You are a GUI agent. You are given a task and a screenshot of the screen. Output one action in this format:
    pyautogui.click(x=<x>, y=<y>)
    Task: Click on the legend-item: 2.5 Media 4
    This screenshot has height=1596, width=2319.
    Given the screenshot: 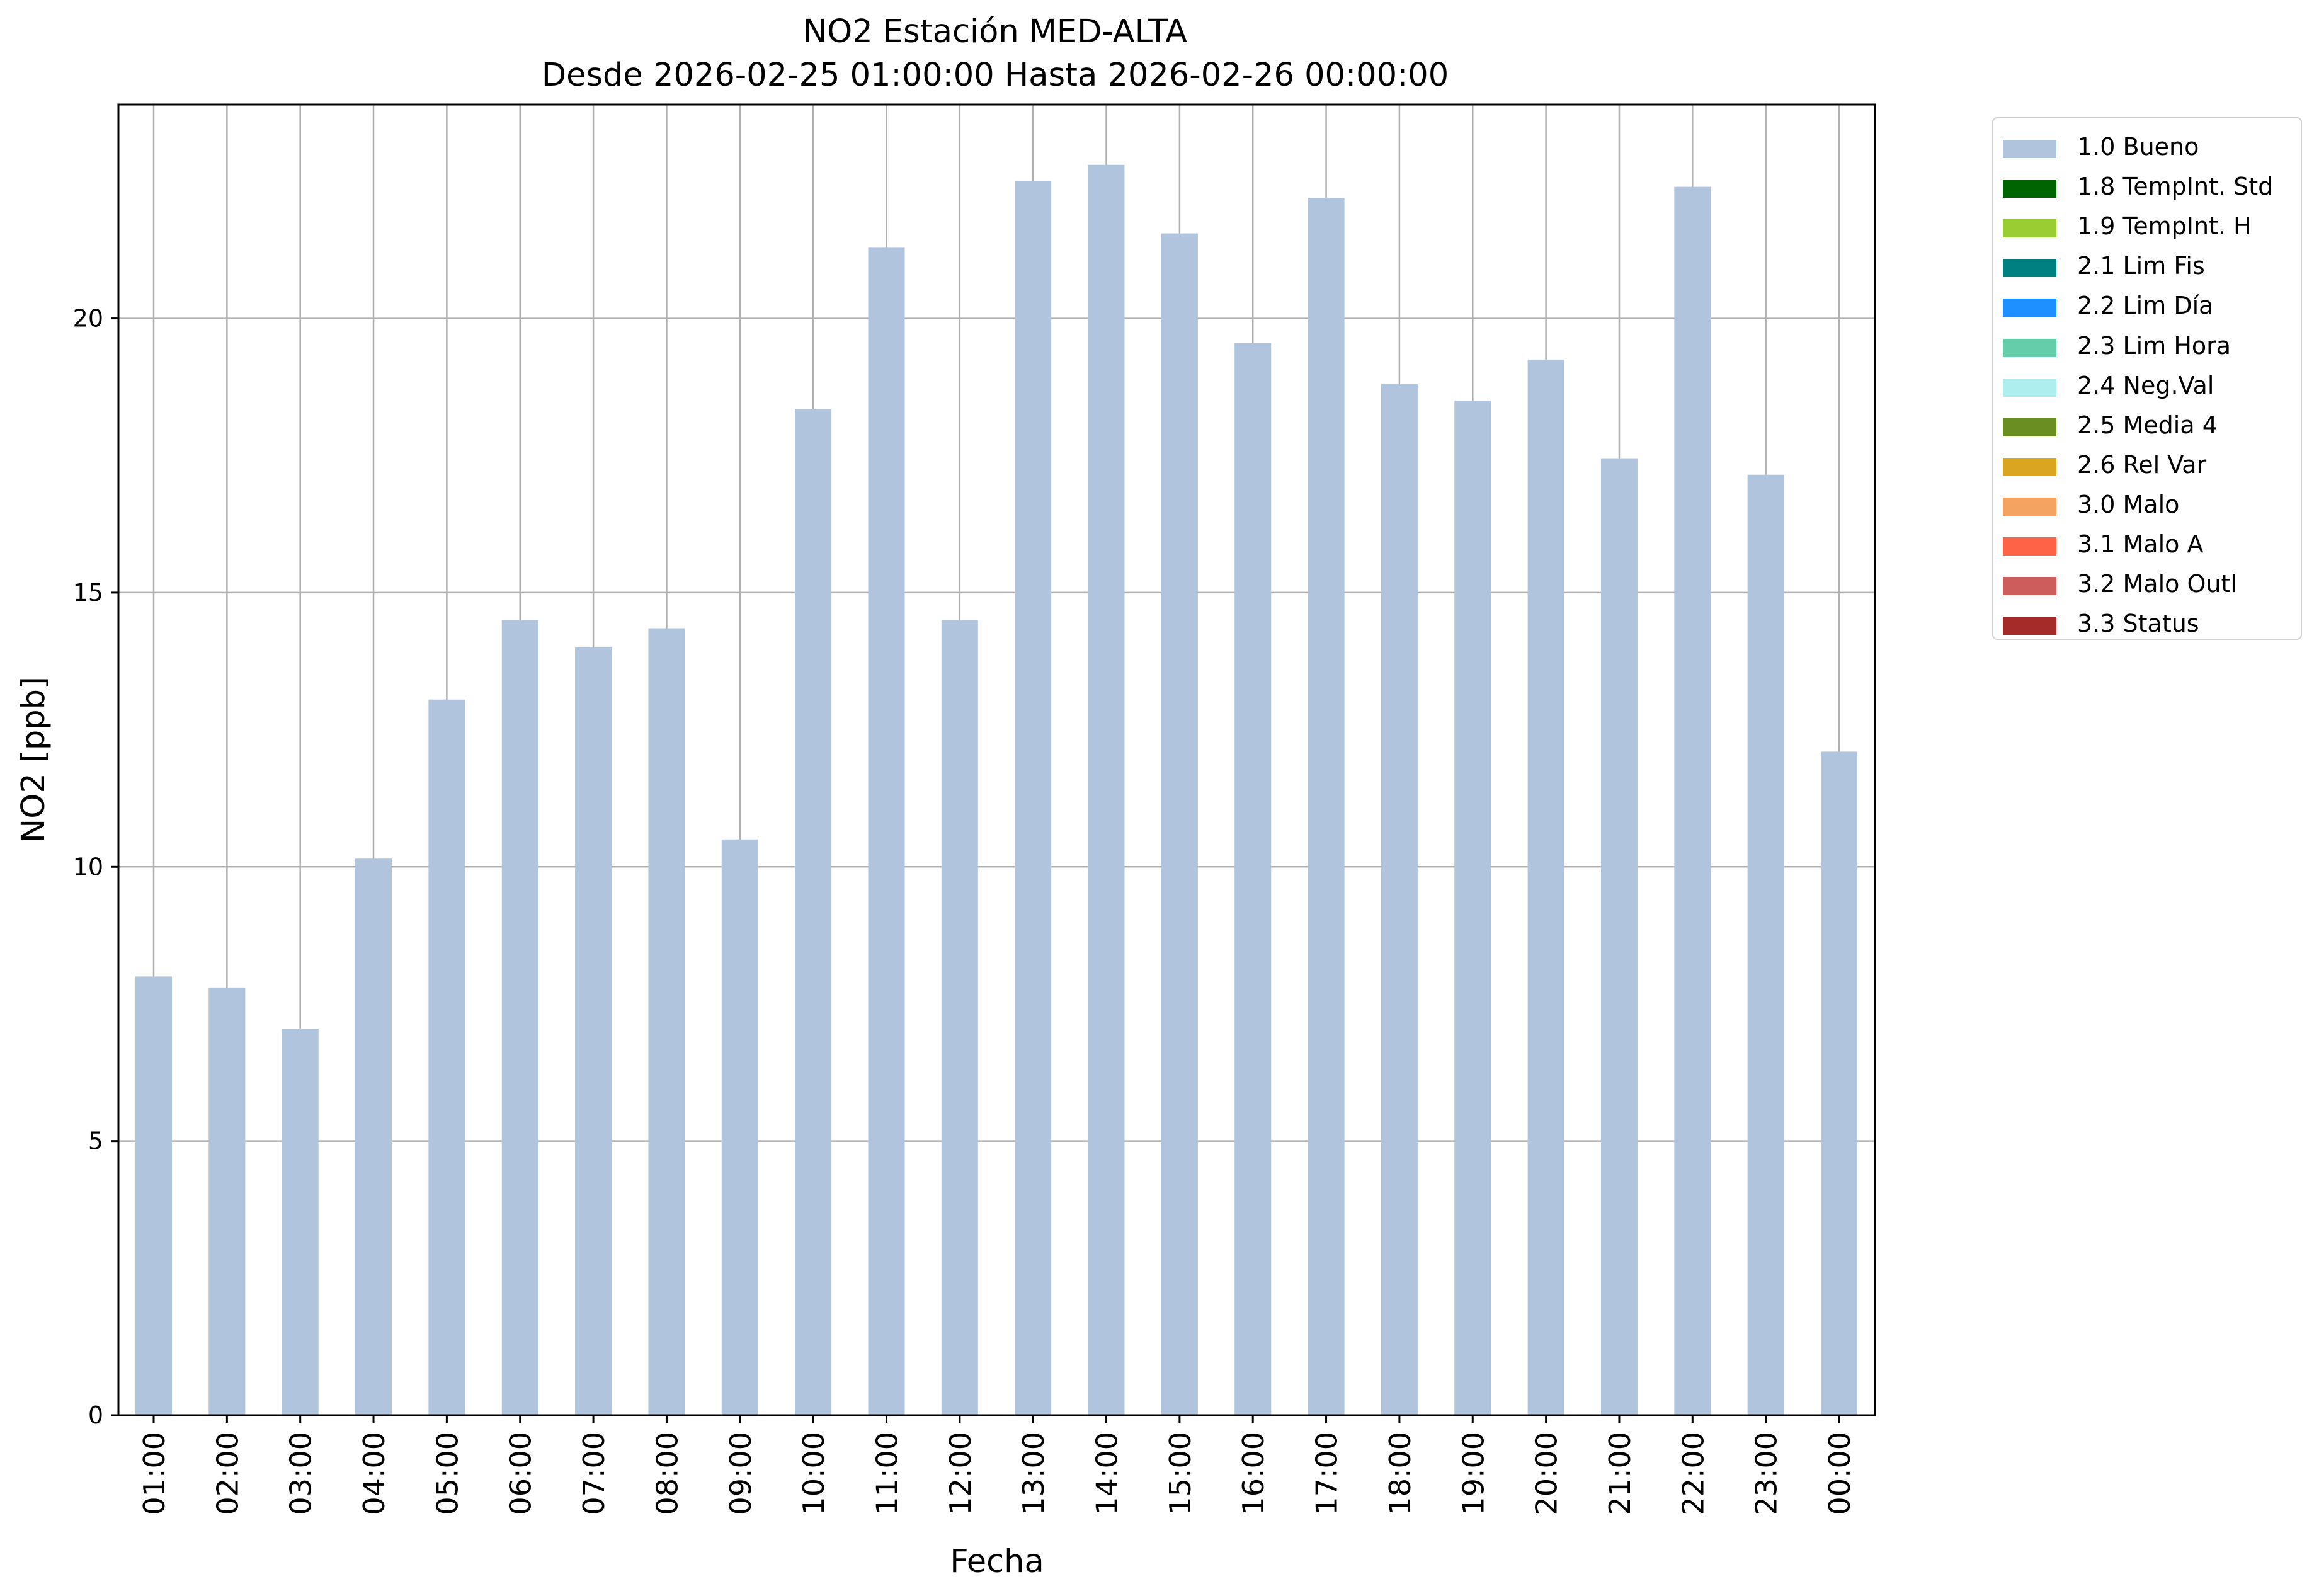 What is the action you would take?
    pyautogui.click(x=2147, y=425)
    